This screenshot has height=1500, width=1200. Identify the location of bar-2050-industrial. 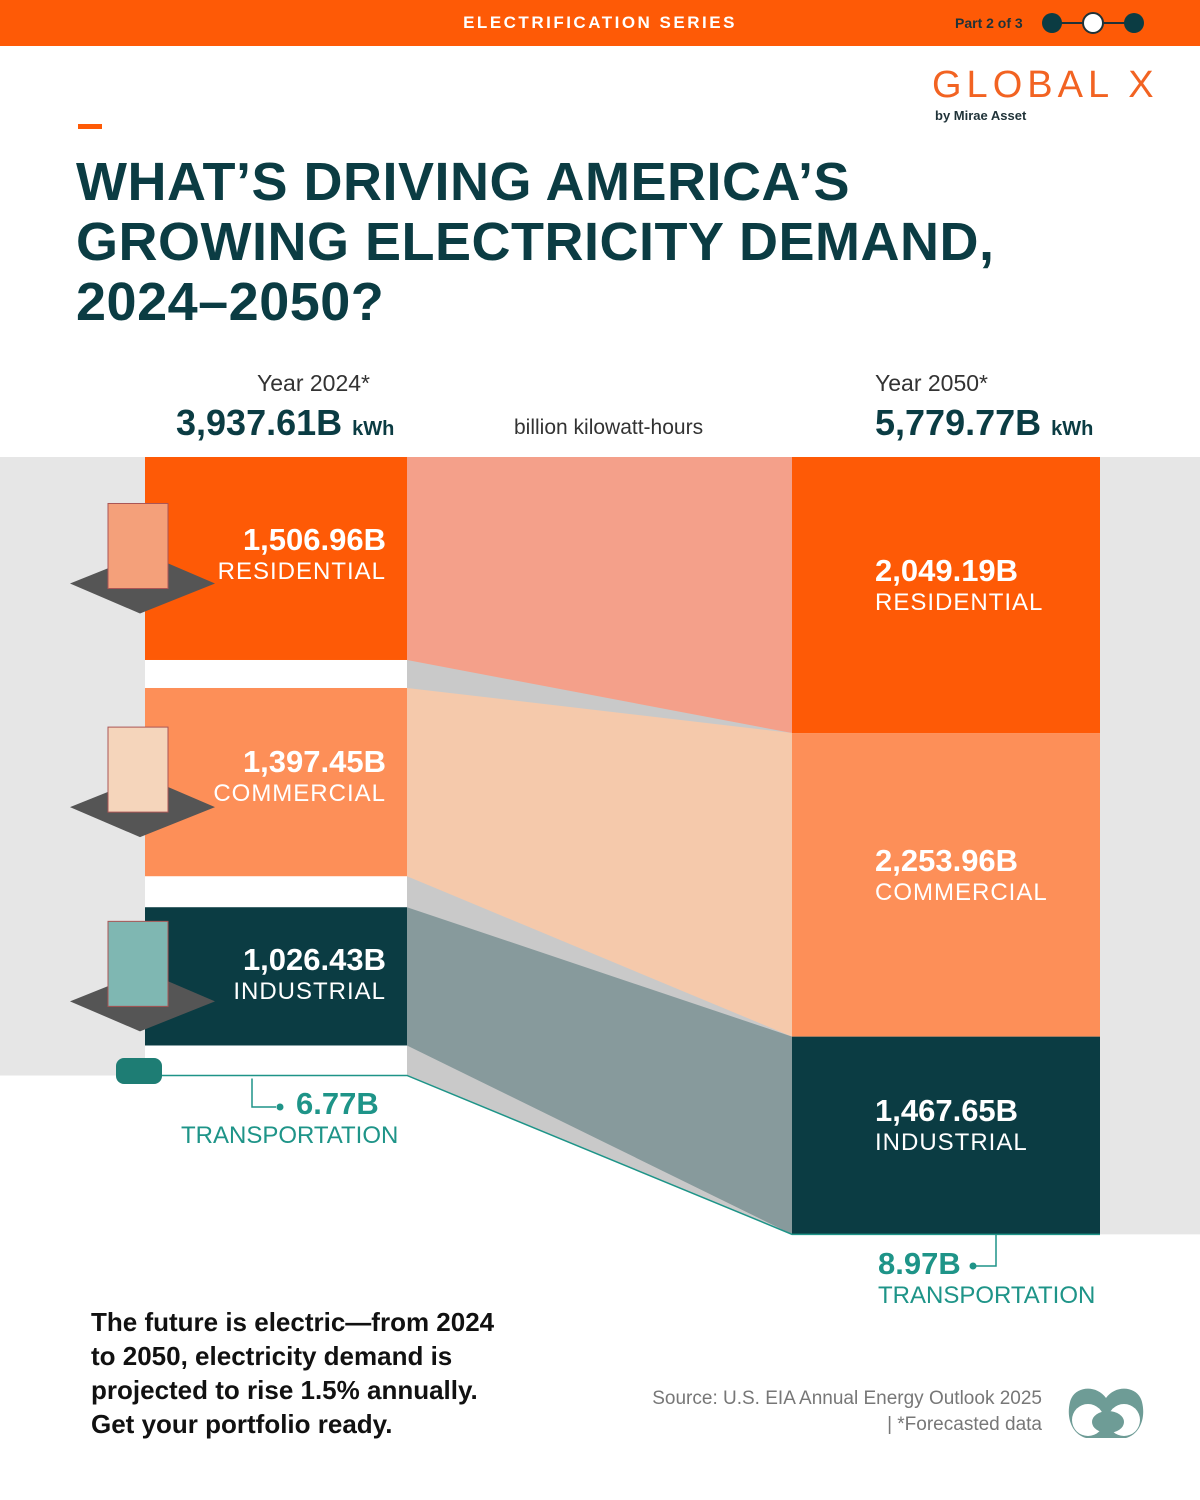
(946, 1135).